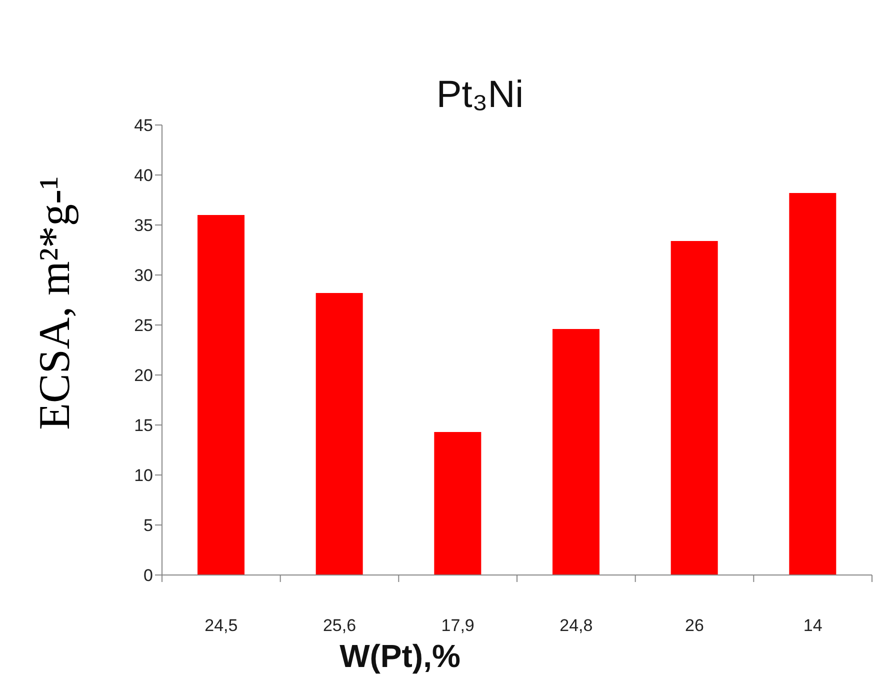 Image resolution: width=875 pixels, height=680 pixels. Describe the element at coordinates (143, 476) in the screenshot. I see `y-tick-label: 10` at that location.